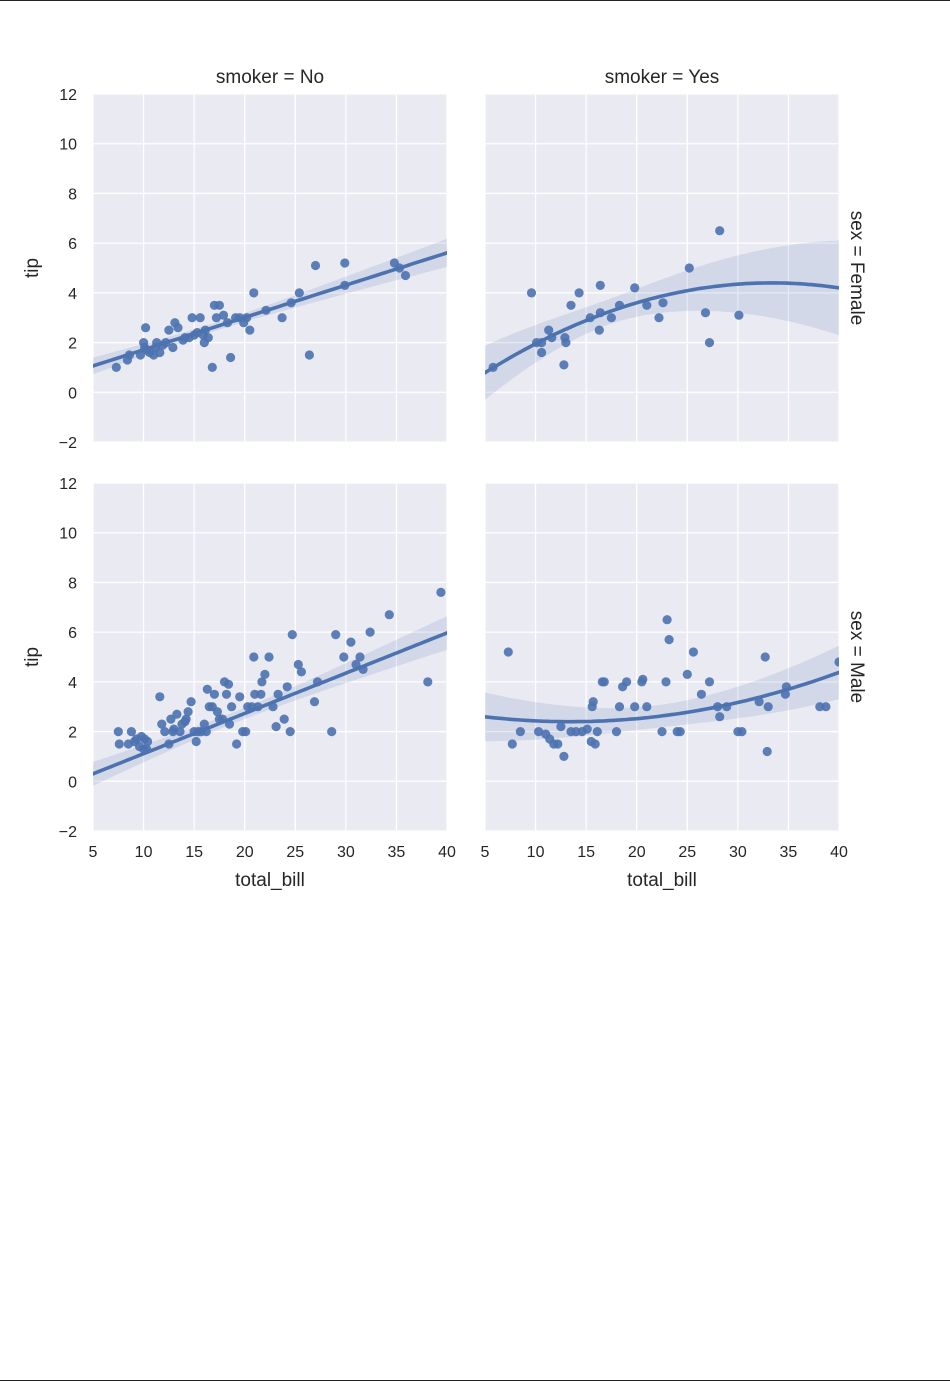  I want to click on y-tick-label: 4, so click(72, 294).